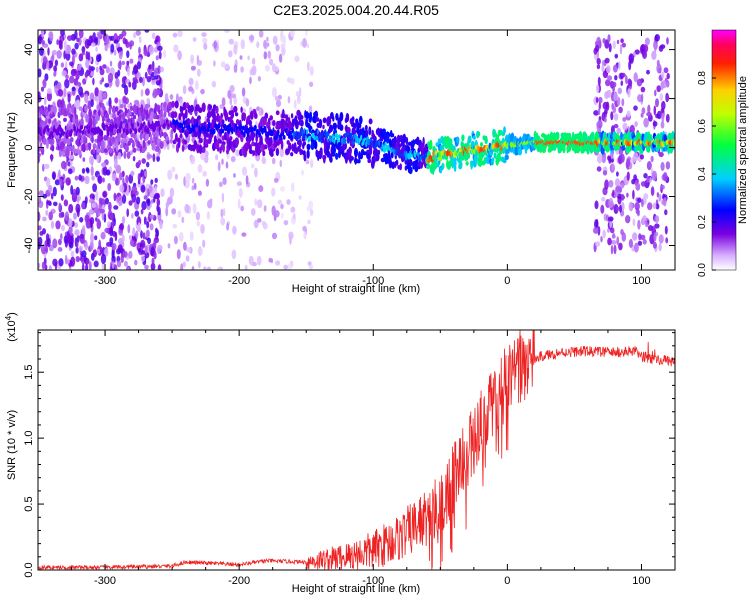 This screenshot has height=600, width=750. I want to click on y-tick-label: 1.5, so click(29, 372).